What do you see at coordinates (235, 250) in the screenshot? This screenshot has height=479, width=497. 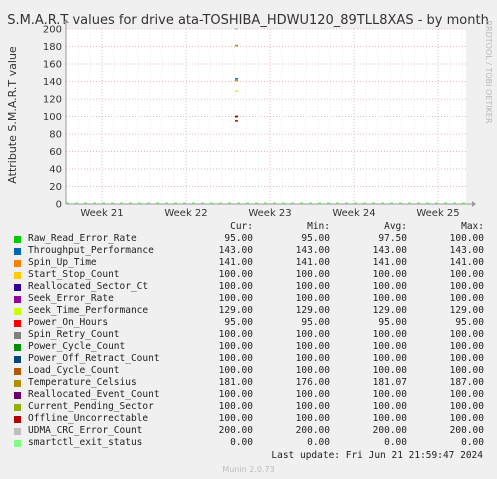 I see `legend-cur: 143.00` at bounding box center [235, 250].